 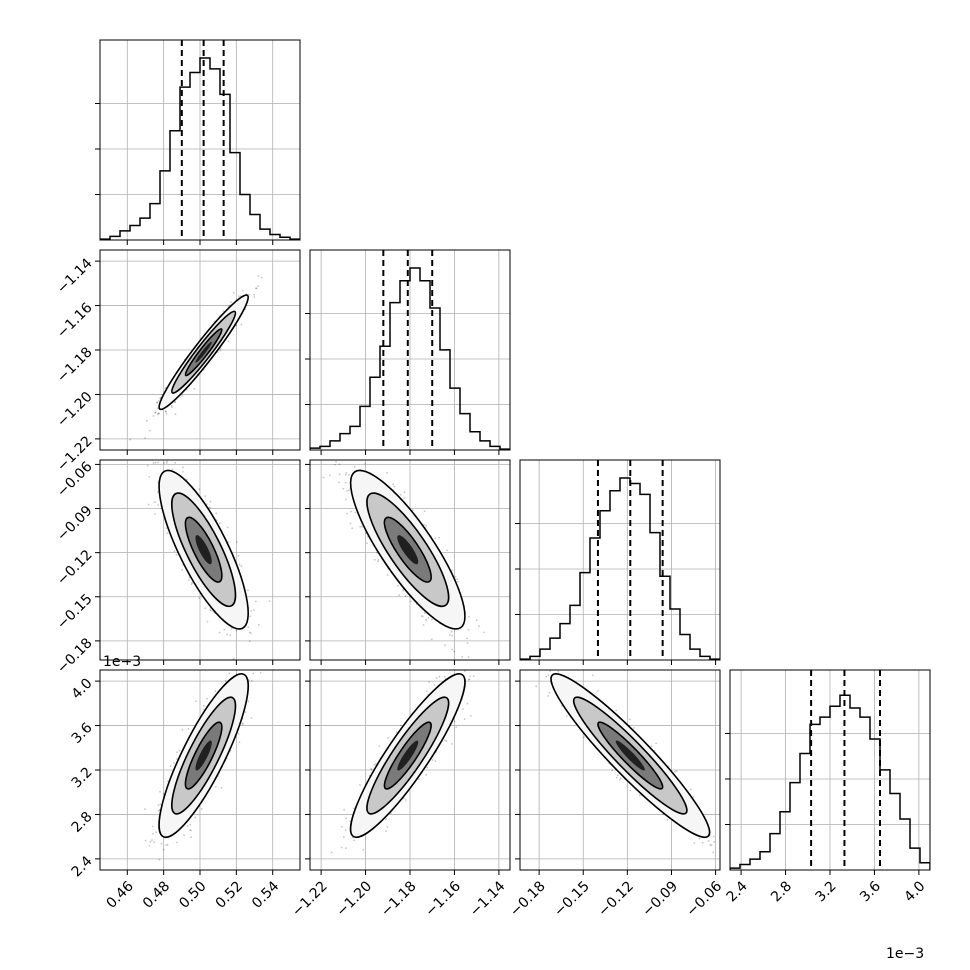 I want to click on panel-3-0: 0.46 0.48 0.50 0.52 0.542.42.83.23.64.0, so click(x=185, y=790).